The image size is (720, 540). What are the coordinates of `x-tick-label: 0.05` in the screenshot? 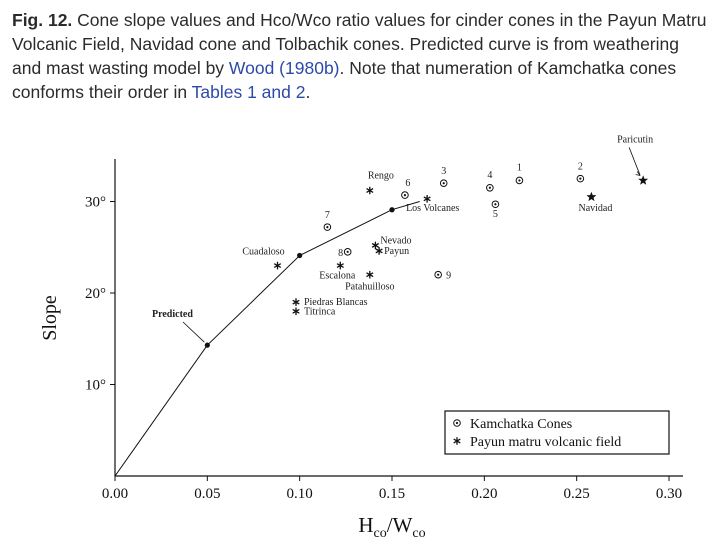 It's located at (207, 494).